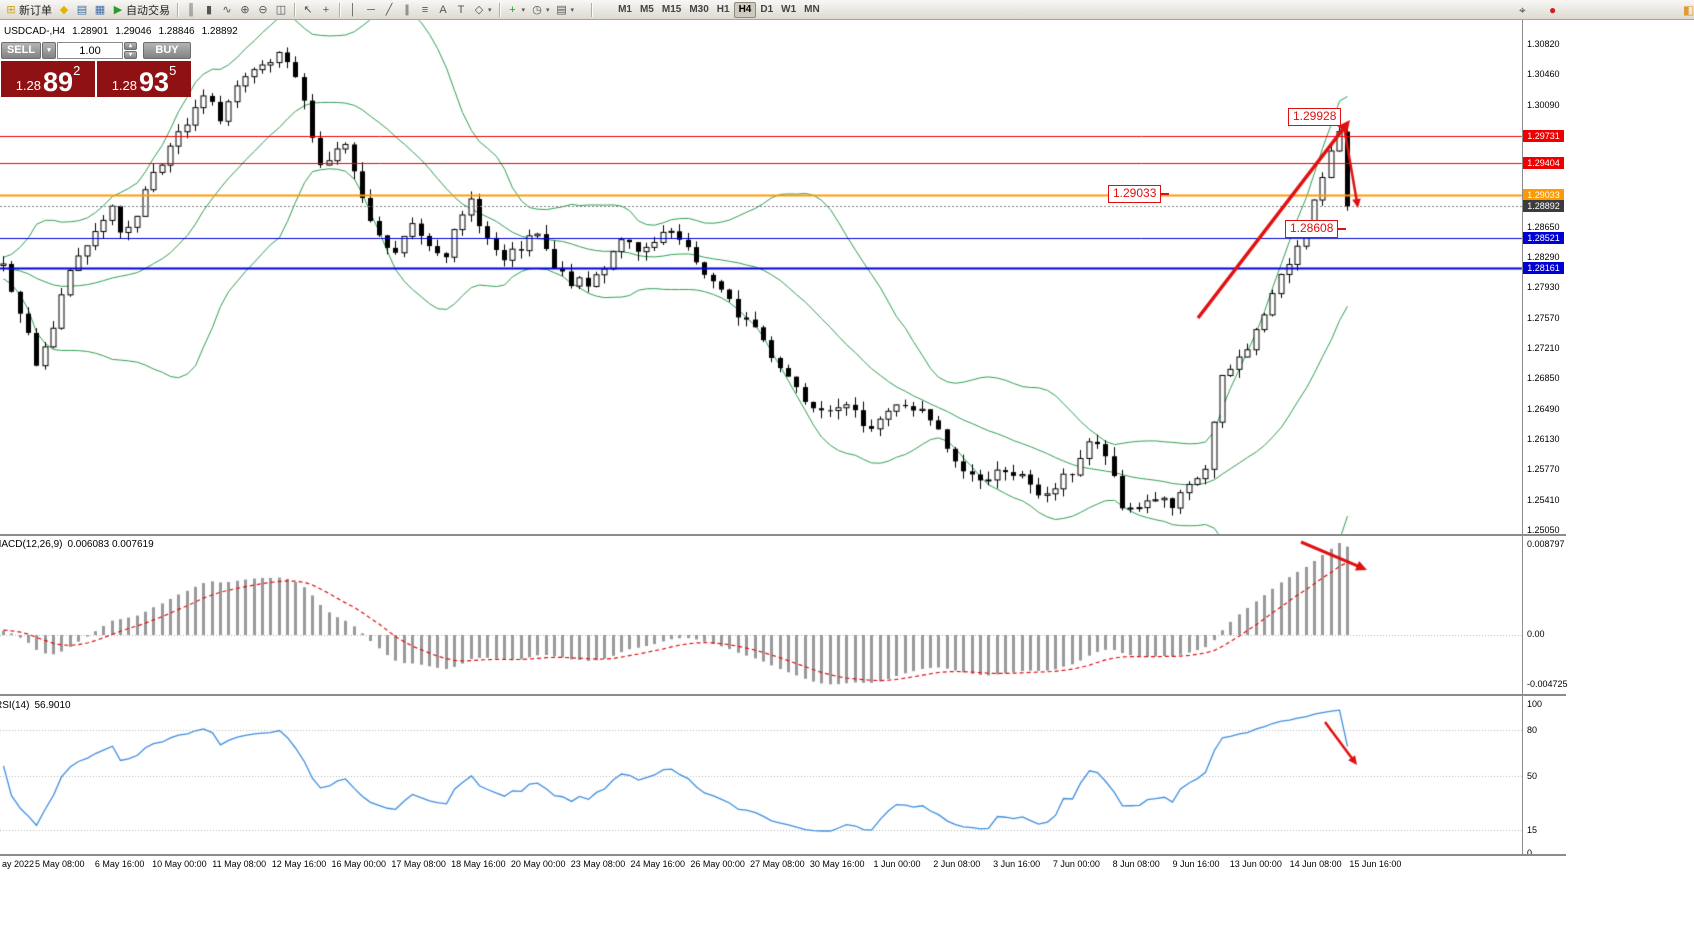 This screenshot has width=1694, height=938. I want to click on sell-button: SELL, so click(21, 50).